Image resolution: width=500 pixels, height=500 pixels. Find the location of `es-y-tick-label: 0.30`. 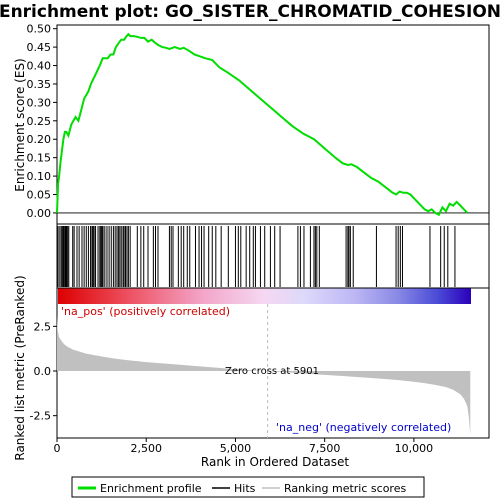

es-y-tick-label: 0.30 is located at coordinates (39, 102).